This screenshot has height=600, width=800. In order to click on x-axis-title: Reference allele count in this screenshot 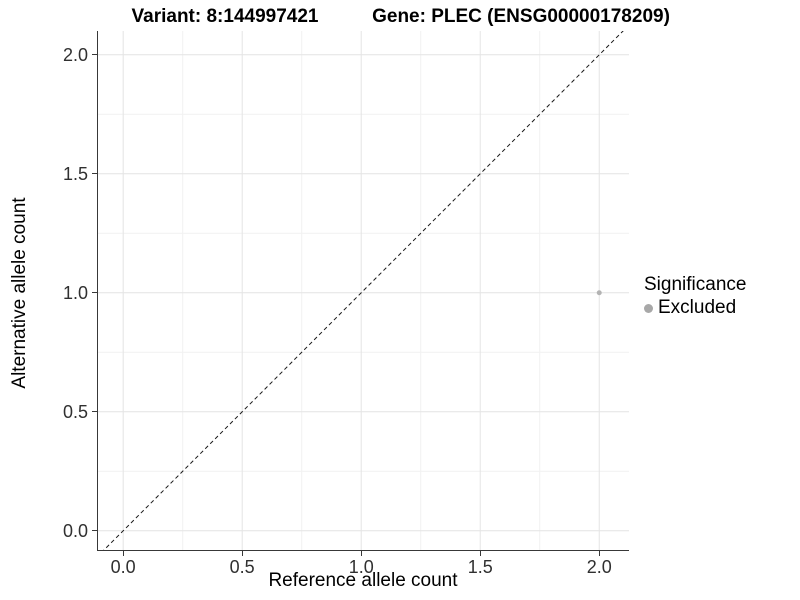, I will do `click(363, 580)`.